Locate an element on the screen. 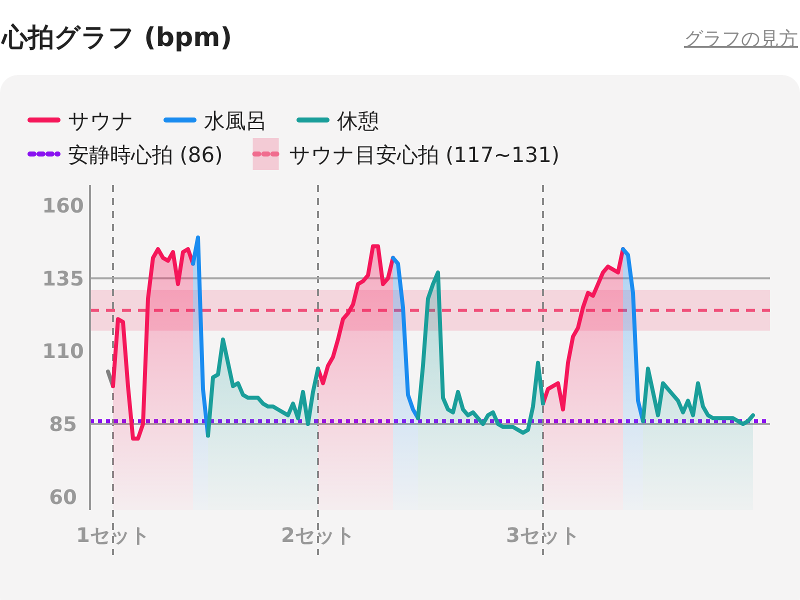 The width and height of the screenshot is (800, 600). legend-label: 安静時心拍 (86) is located at coordinates (145, 155).